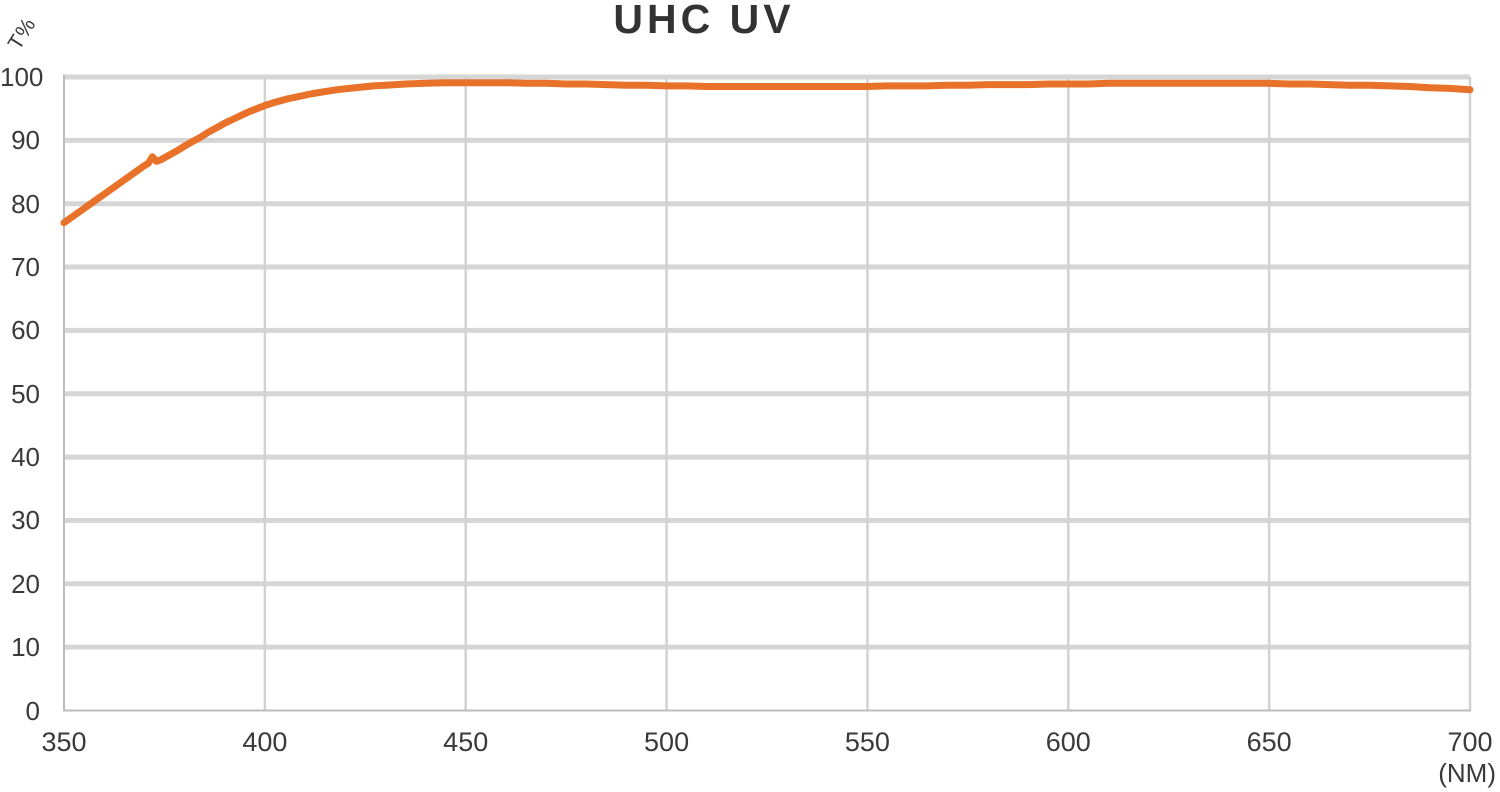  Describe the element at coordinates (25, 330) in the screenshot. I see `y-tick-label: 60` at that location.